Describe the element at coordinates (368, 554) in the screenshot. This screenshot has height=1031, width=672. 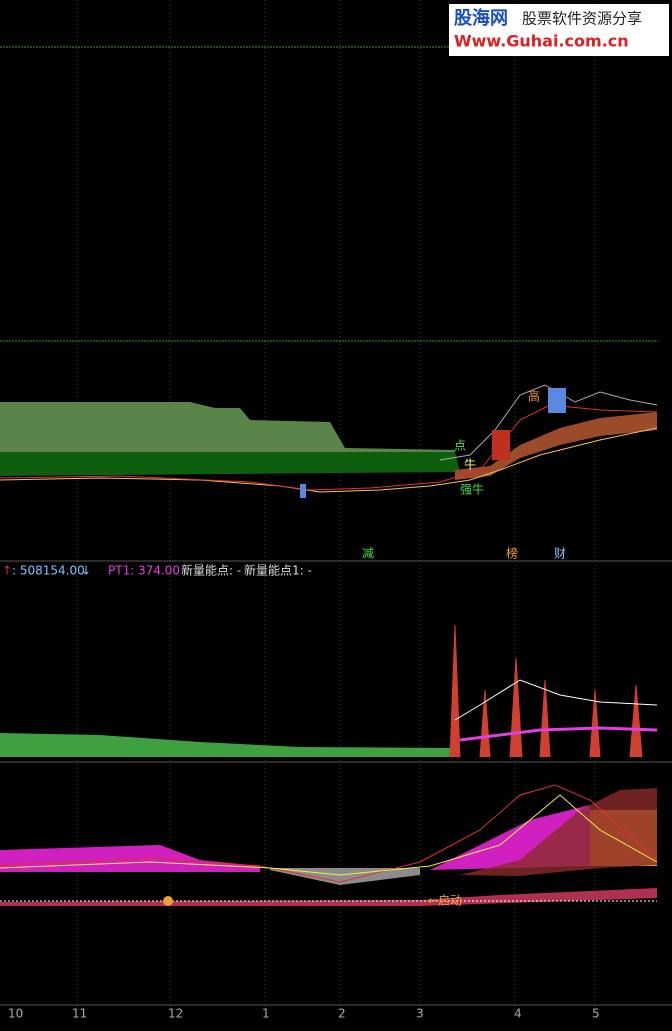
I see `signal-label: 减` at that location.